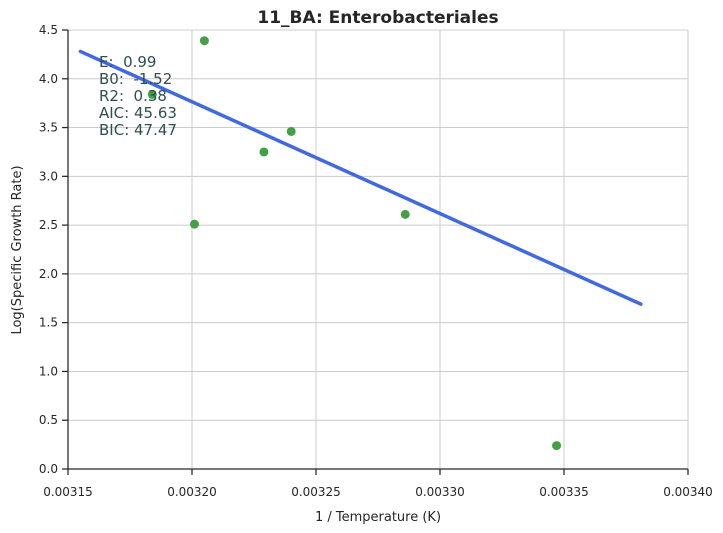 The width and height of the screenshot is (723, 533). Describe the element at coordinates (48, 176) in the screenshot. I see `y-tick-label: 3.0` at that location.